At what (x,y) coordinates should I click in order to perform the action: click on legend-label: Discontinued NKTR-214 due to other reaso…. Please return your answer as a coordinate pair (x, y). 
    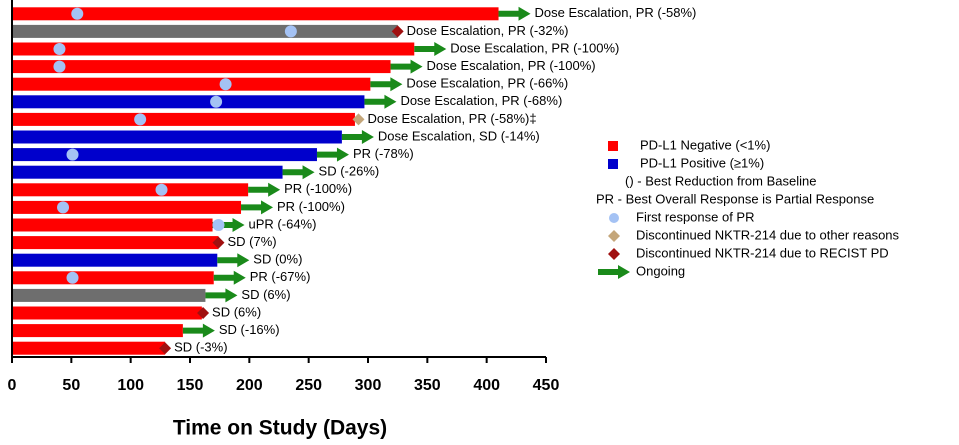
    Looking at the image, I should click on (768, 234).